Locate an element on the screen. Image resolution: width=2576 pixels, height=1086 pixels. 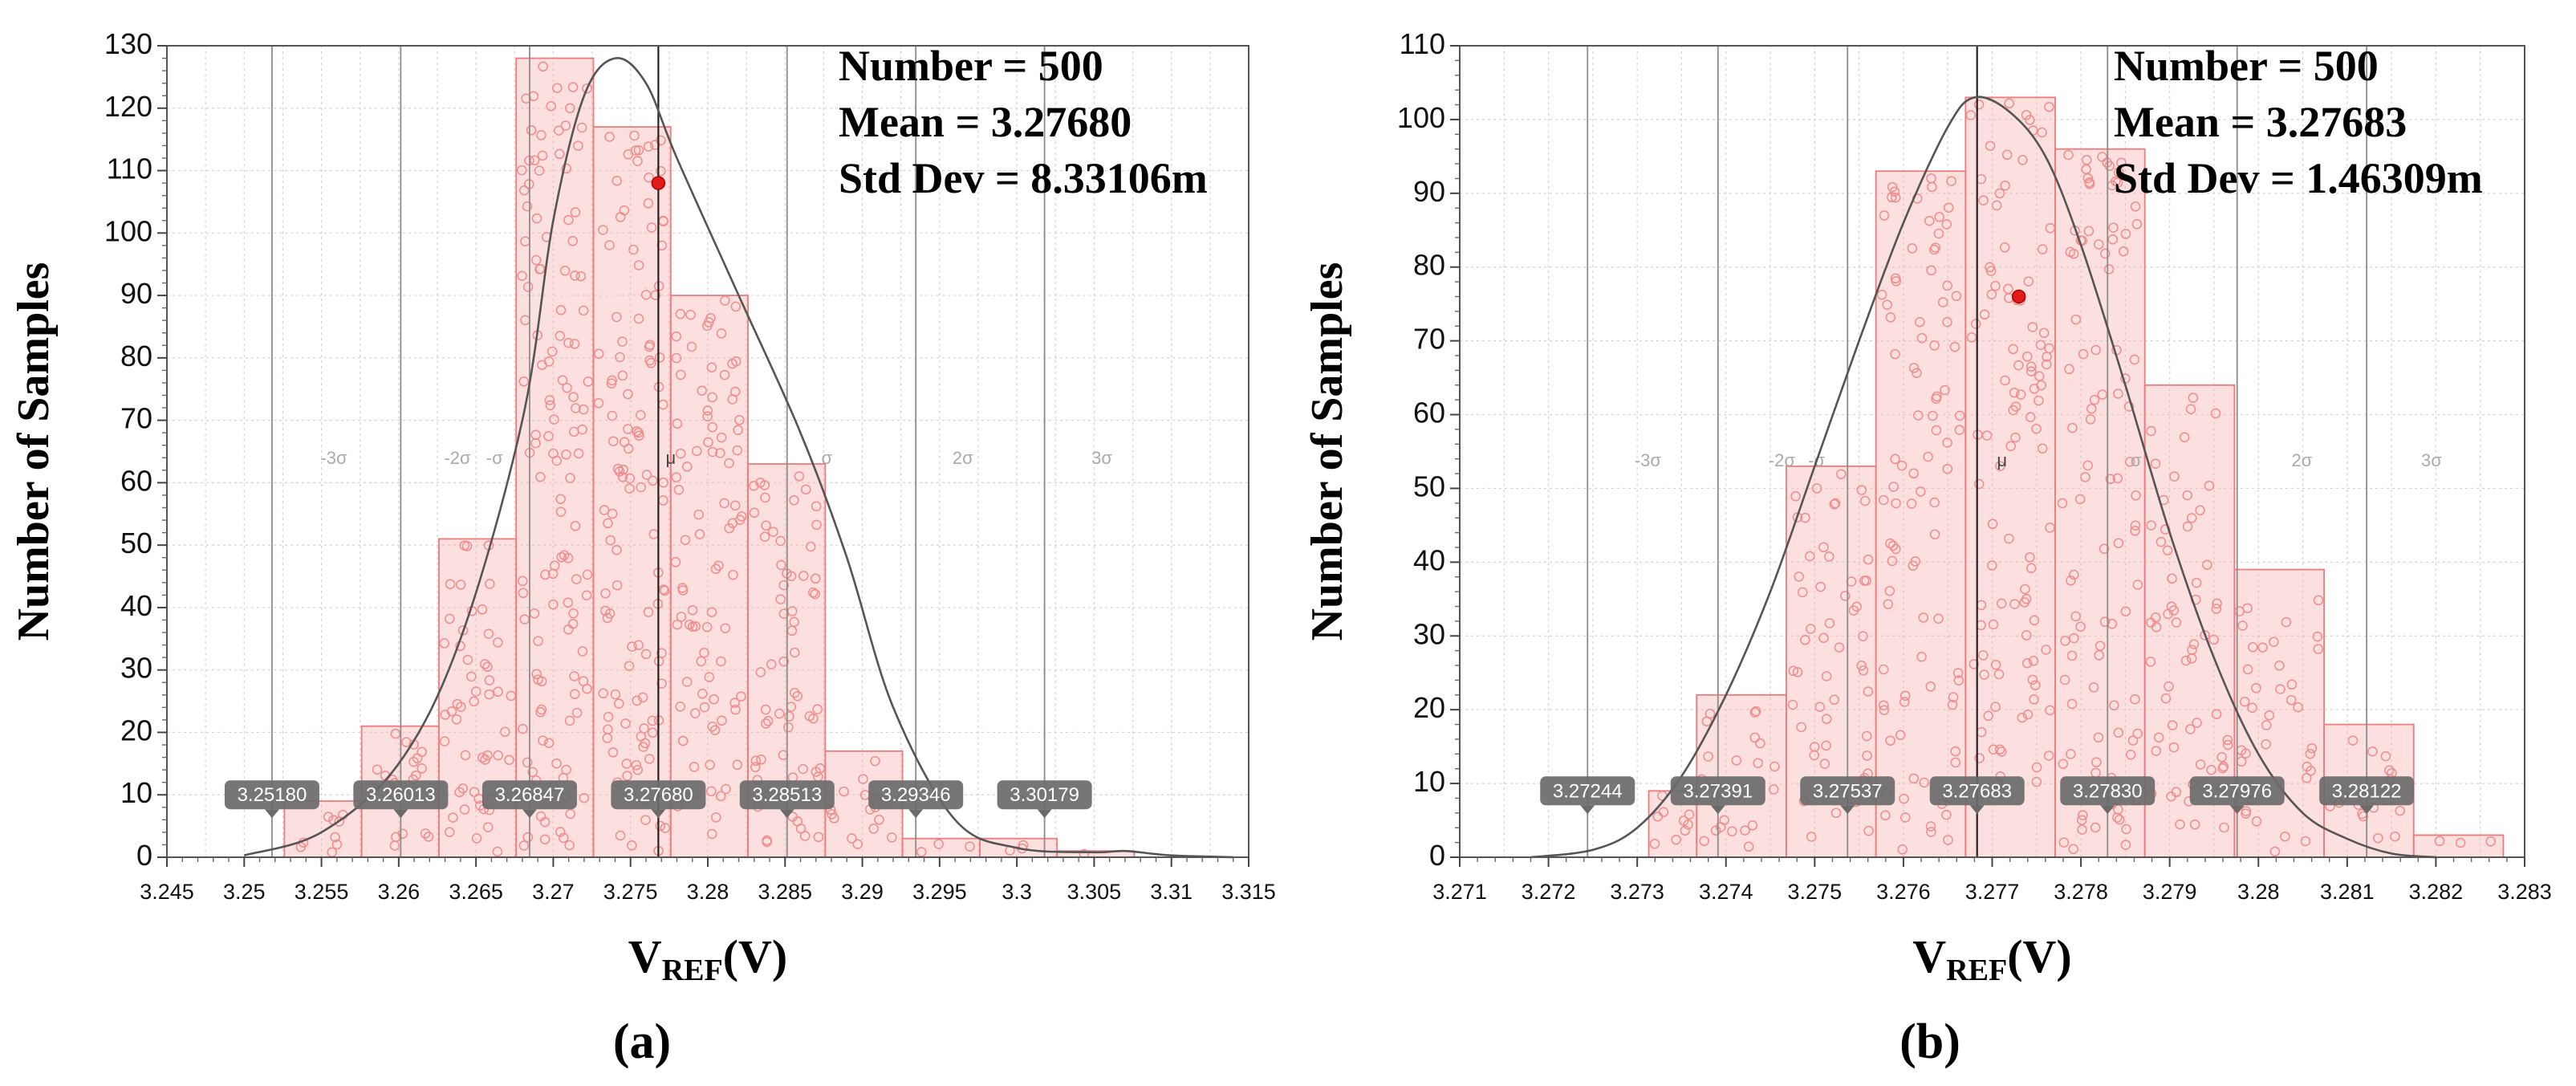
sigma-tag-pointer is located at coordinates (659, 814).